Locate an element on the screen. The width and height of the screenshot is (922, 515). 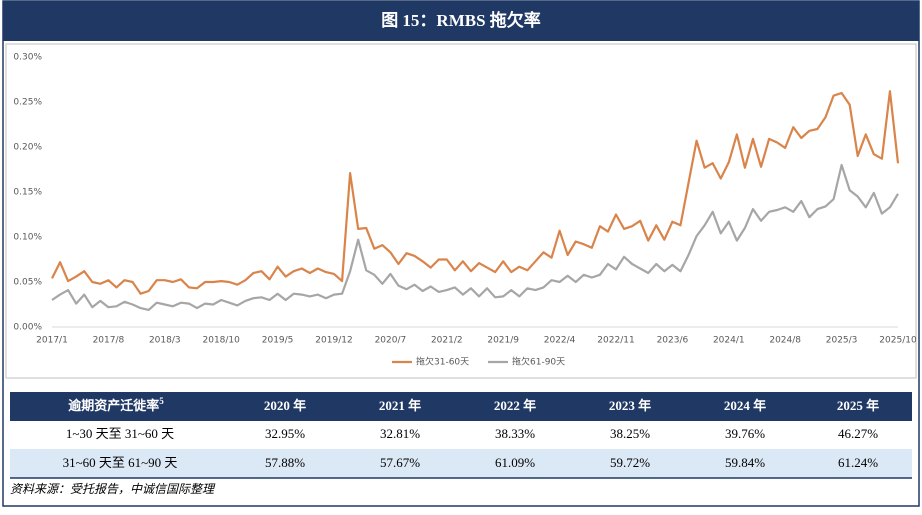
y-tick-label: 0.10% is located at coordinates (27, 238).